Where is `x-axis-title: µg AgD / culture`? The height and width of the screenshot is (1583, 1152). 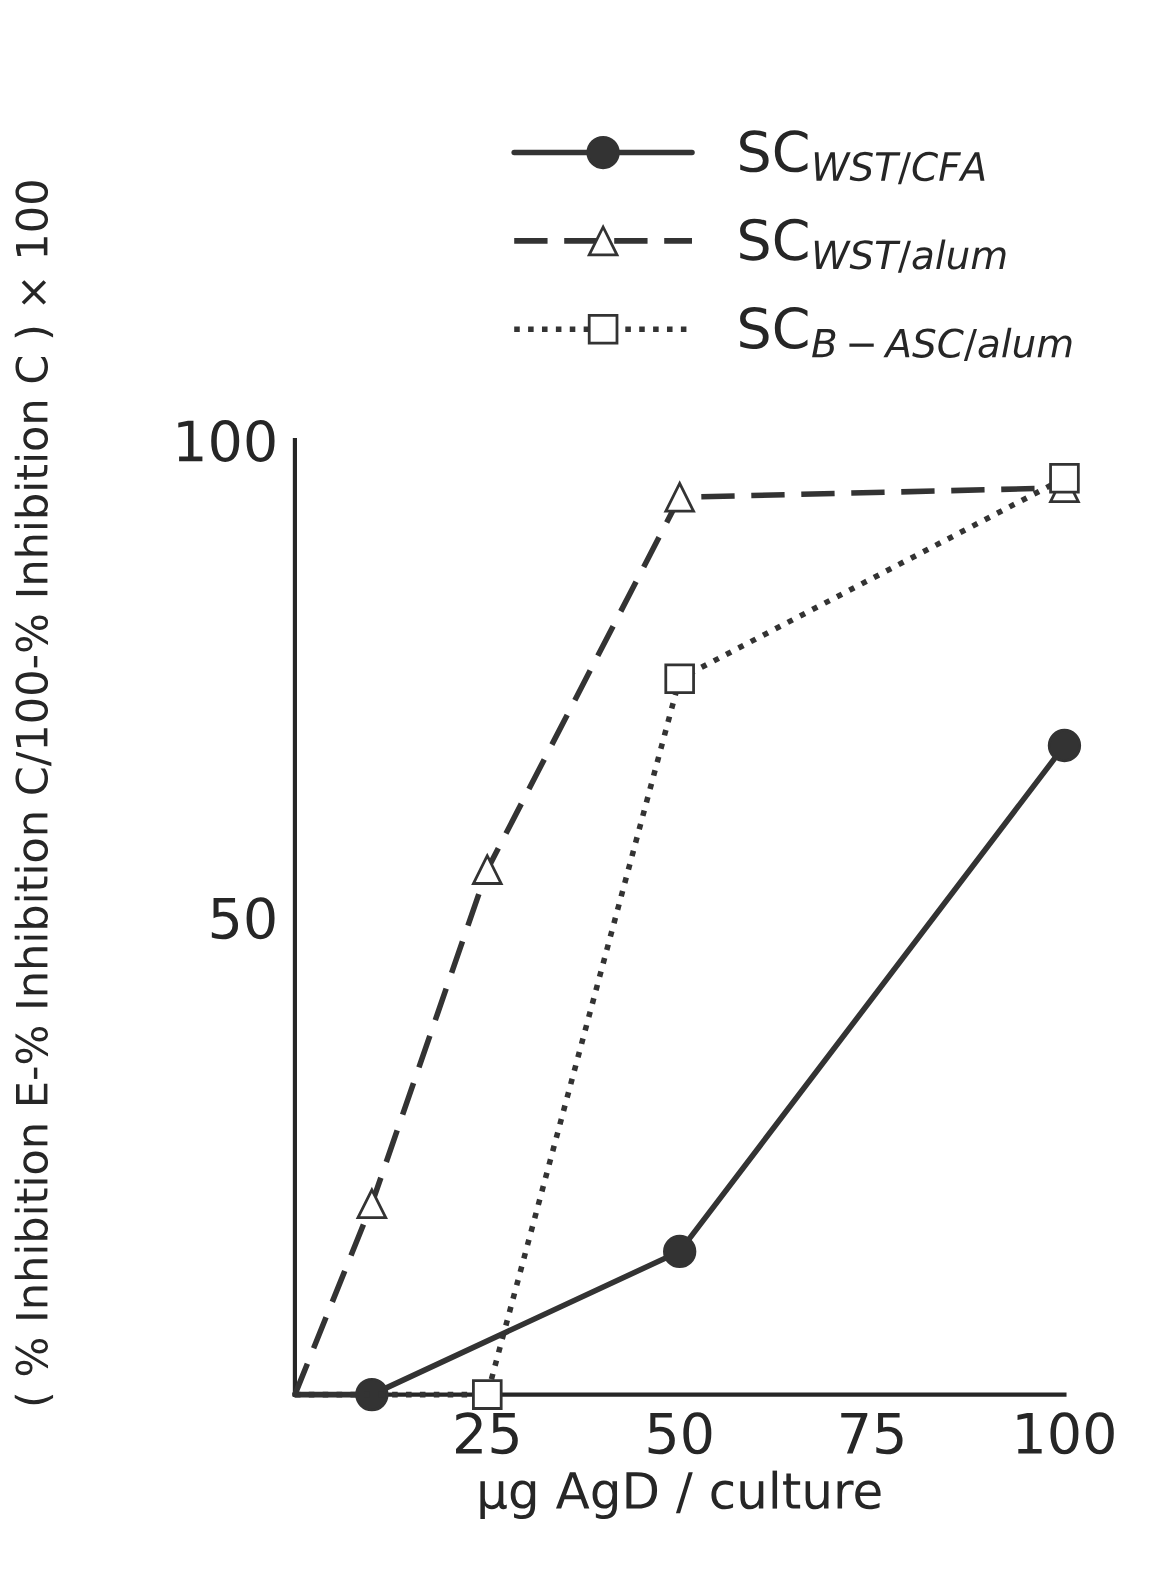 x-axis-title: µg AgD / culture is located at coordinates (680, 1494).